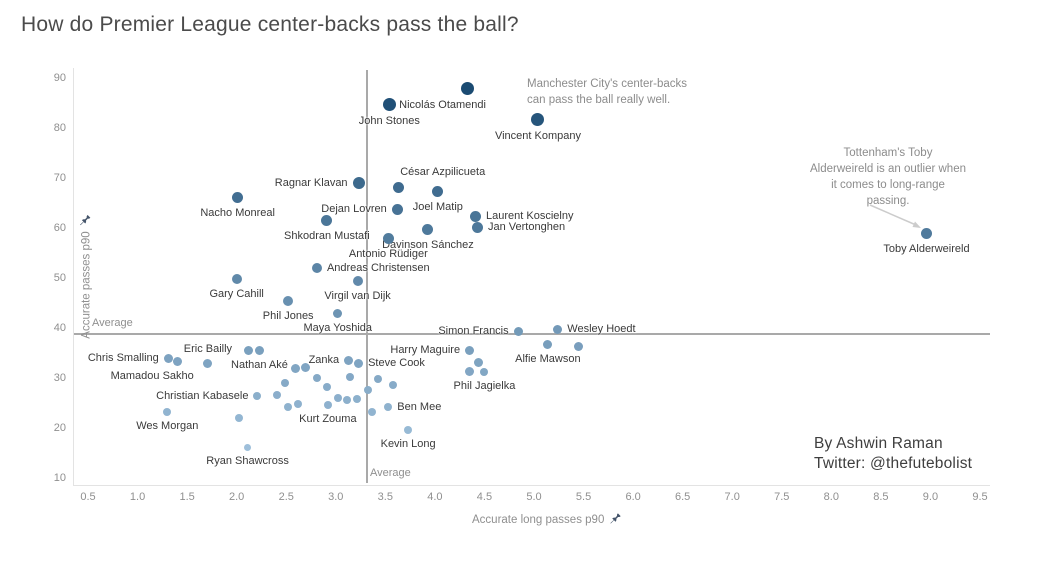 Image resolution: width=1038 pixels, height=562 pixels. What do you see at coordinates (152, 375) in the screenshot?
I see `data-point-label: Mamadou Sakho` at bounding box center [152, 375].